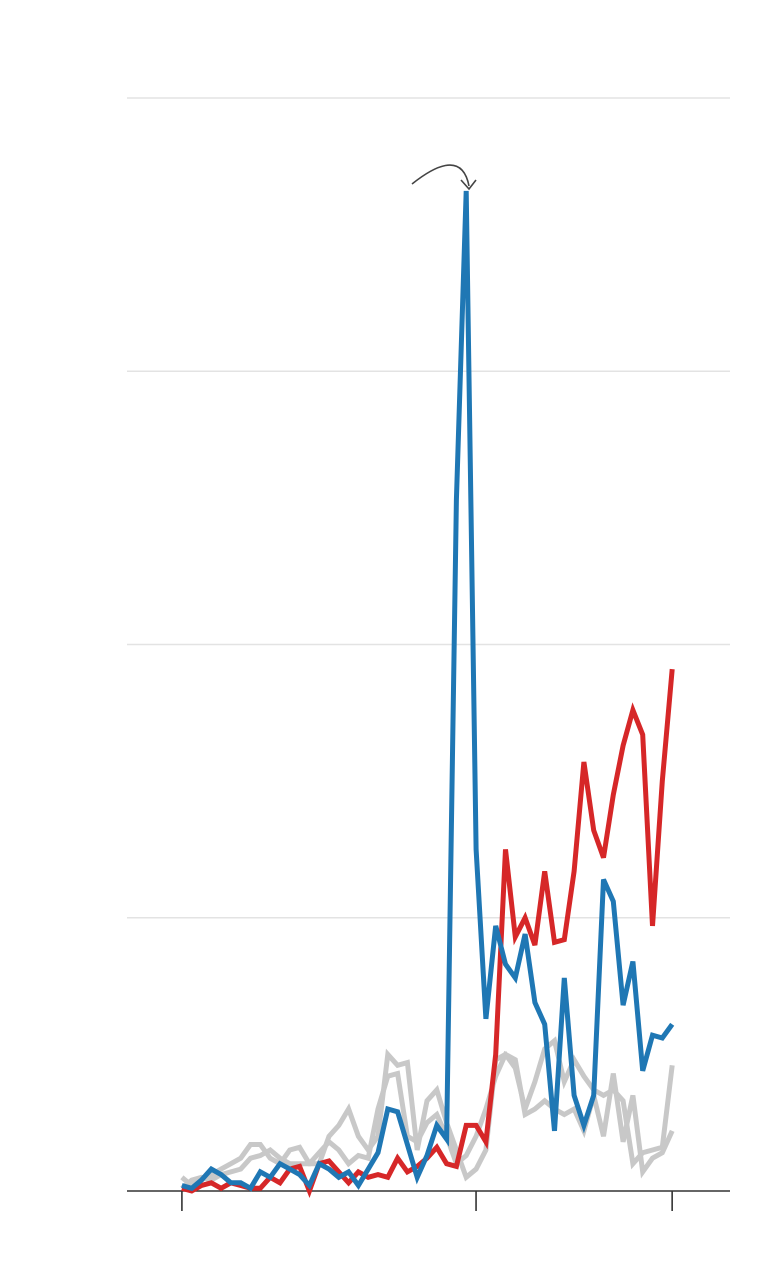  Describe the element at coordinates (440, 175) in the screenshot. I see `annotation-arrow` at that location.